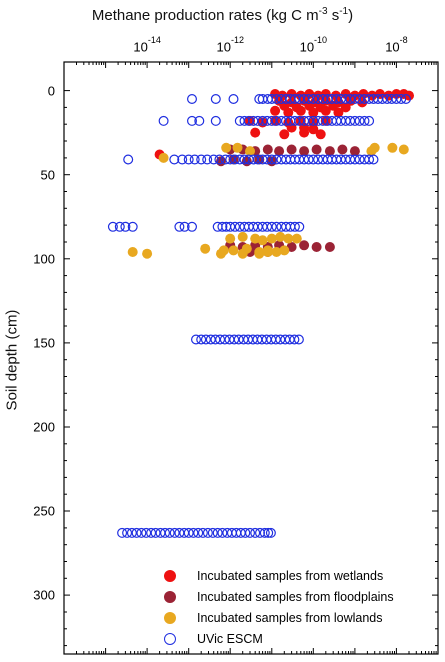  What do you see at coordinates (313, 45) in the screenshot?
I see `x-tick-label: 10-10` at bounding box center [313, 45].